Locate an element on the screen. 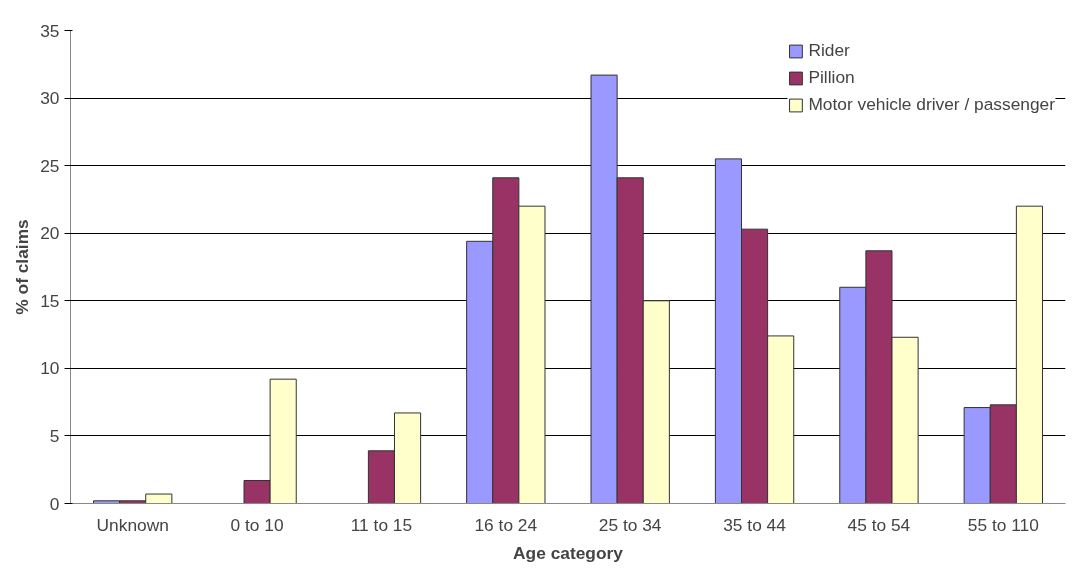 The height and width of the screenshot is (569, 1090). y-tick-label: 10 is located at coordinates (50, 368).